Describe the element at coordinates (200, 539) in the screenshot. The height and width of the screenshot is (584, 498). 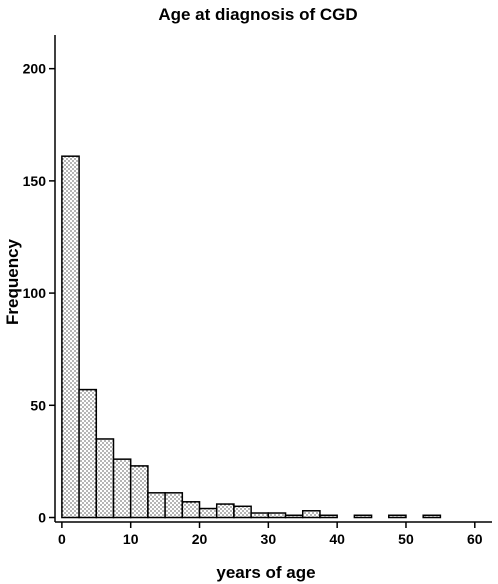
I see `x-tick-label: 20` at that location.